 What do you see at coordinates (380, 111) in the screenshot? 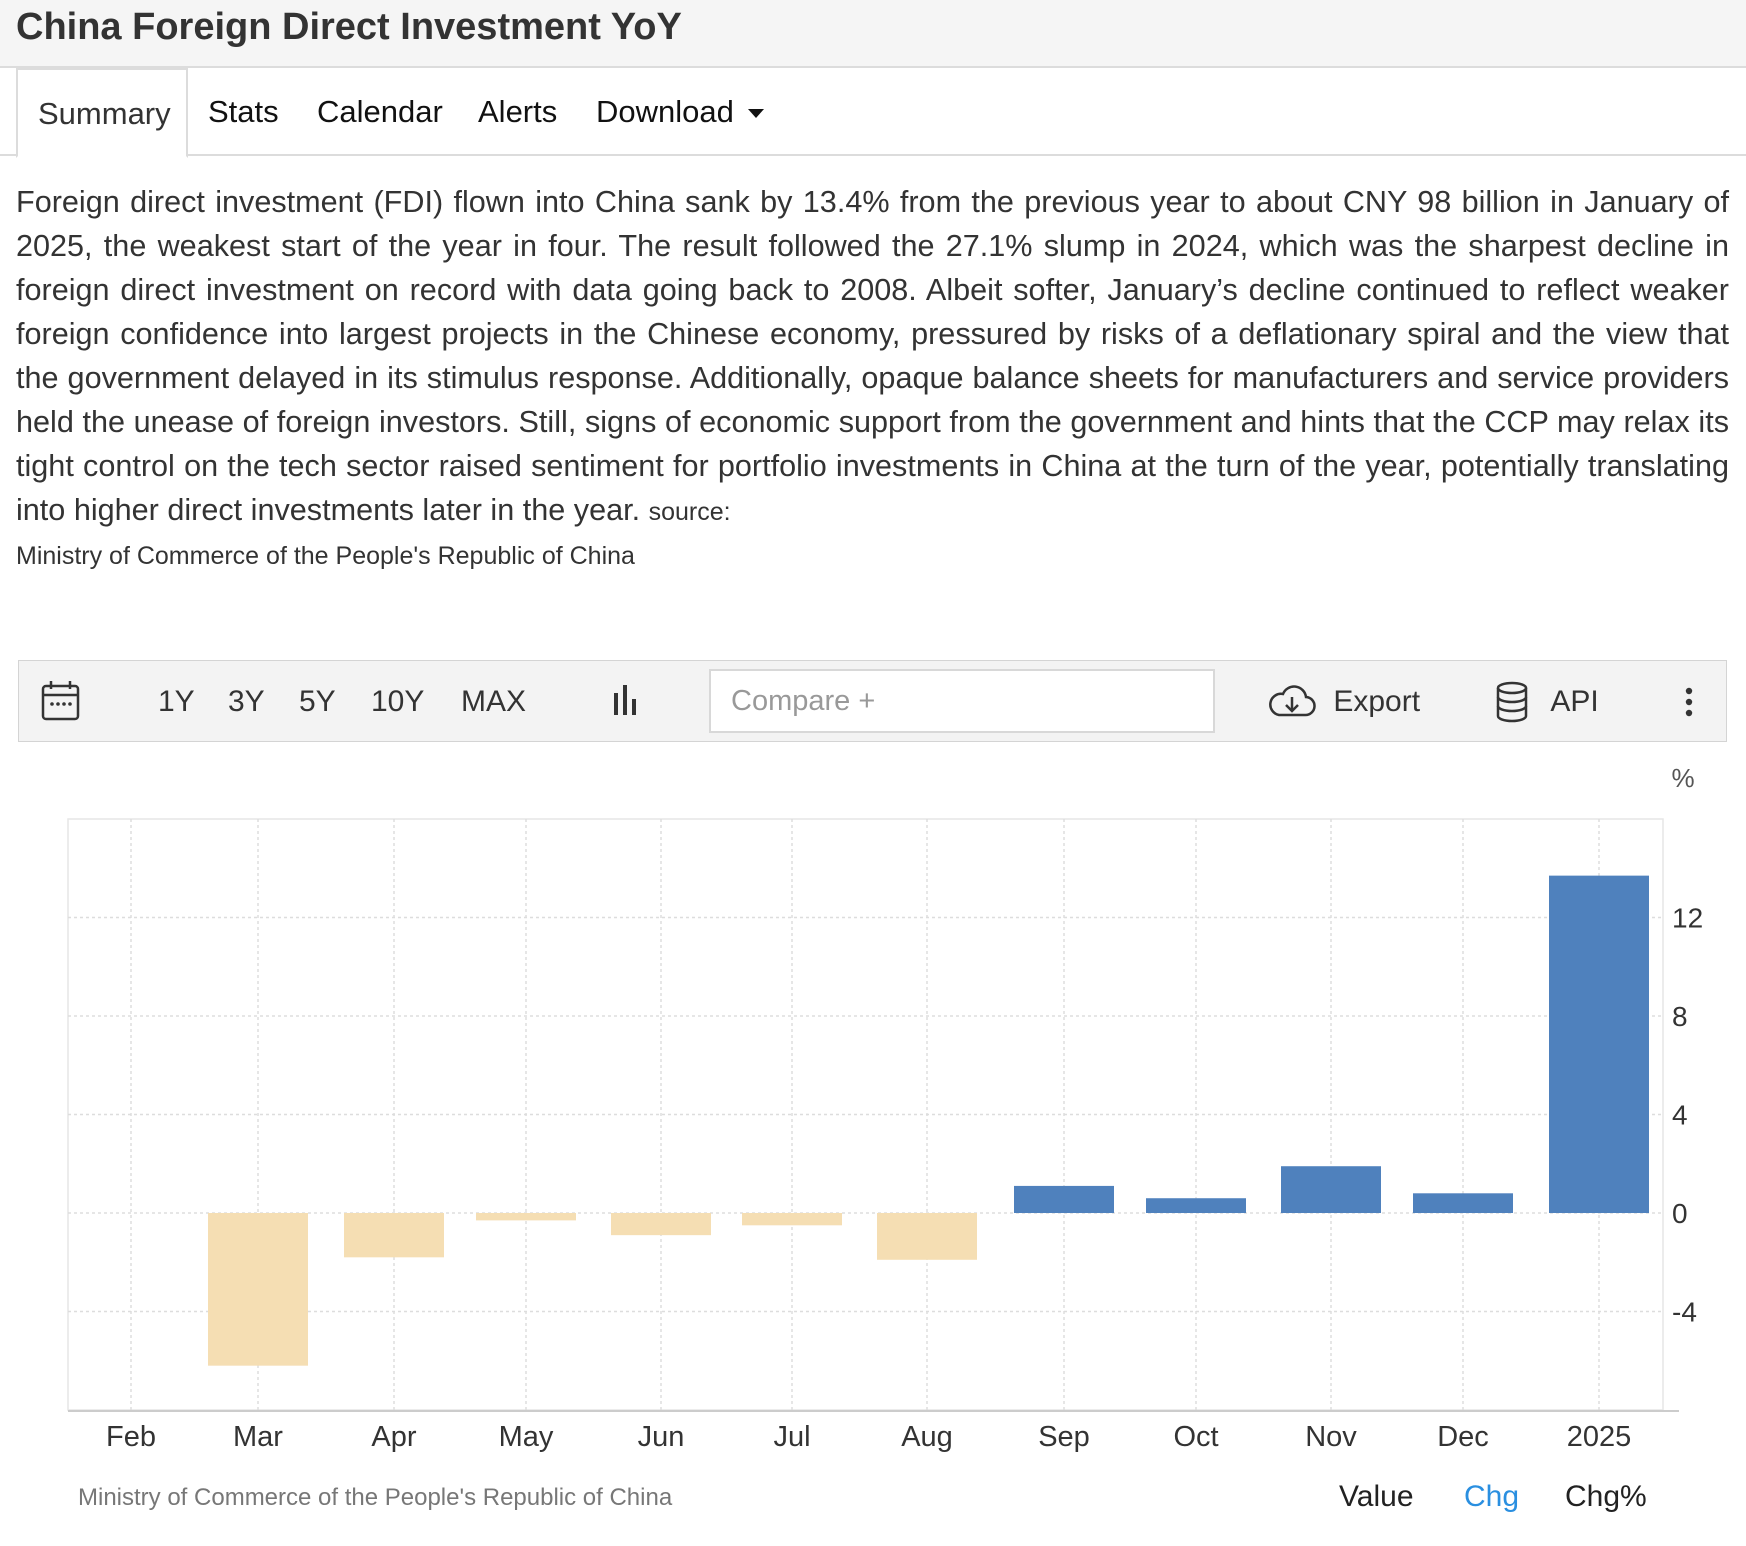
I see `tab-calendar: Calendar` at bounding box center [380, 111].